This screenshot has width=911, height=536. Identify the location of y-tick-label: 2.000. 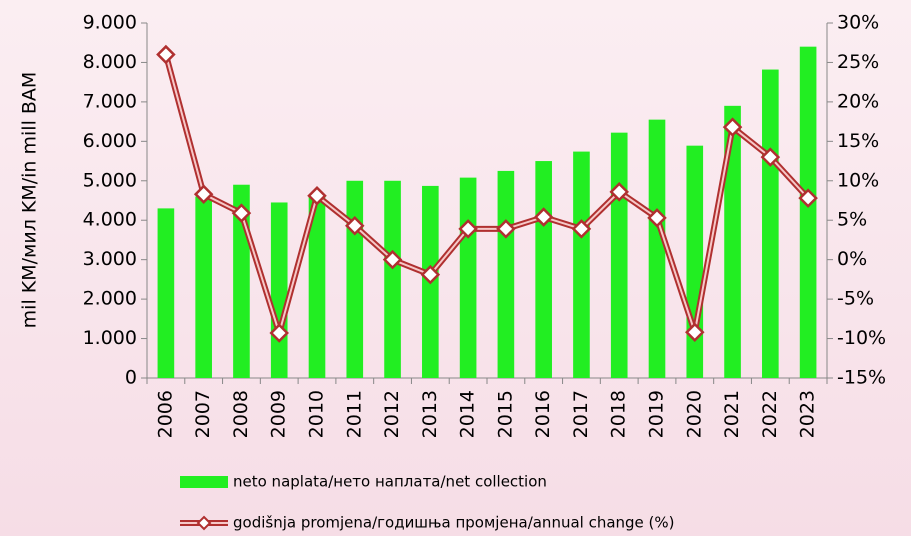
(110, 299).